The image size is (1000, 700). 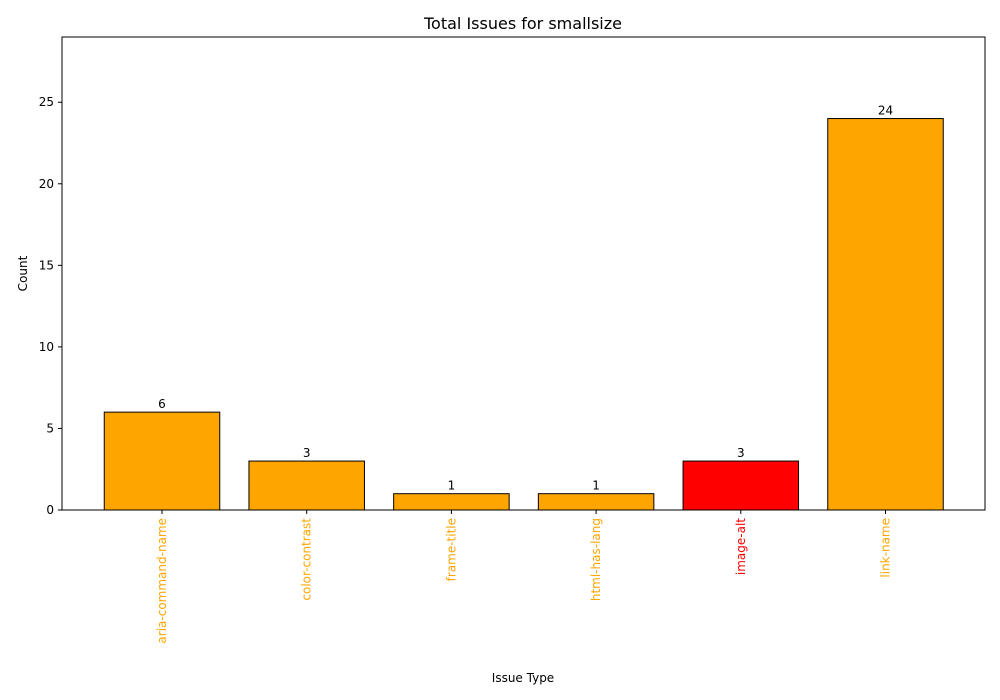 I want to click on y-tick-label: 0, so click(x=50, y=510).